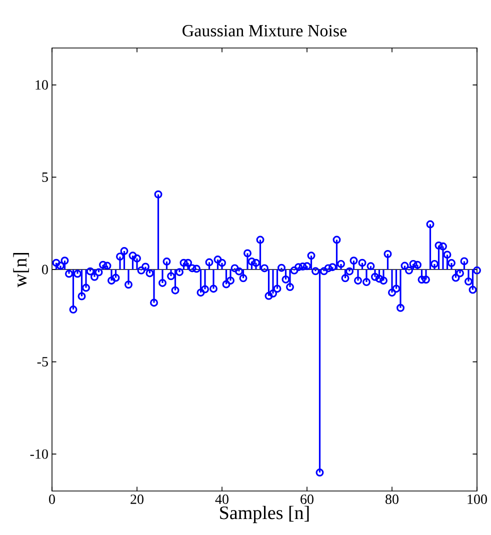  What do you see at coordinates (264, 515) in the screenshot?
I see `x-axis-title: Samples [n]` at bounding box center [264, 515].